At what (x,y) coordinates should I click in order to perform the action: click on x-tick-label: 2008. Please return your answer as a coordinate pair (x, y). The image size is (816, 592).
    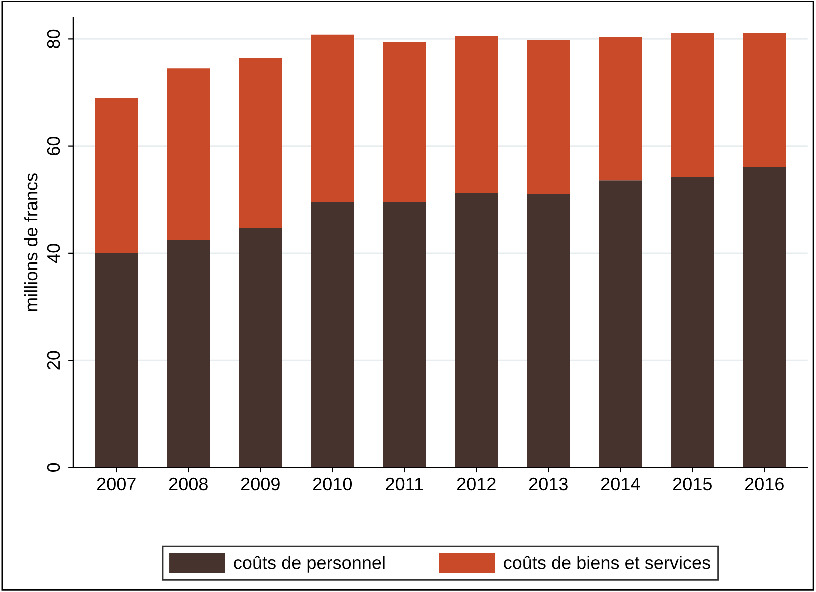
    Looking at the image, I should click on (188, 484).